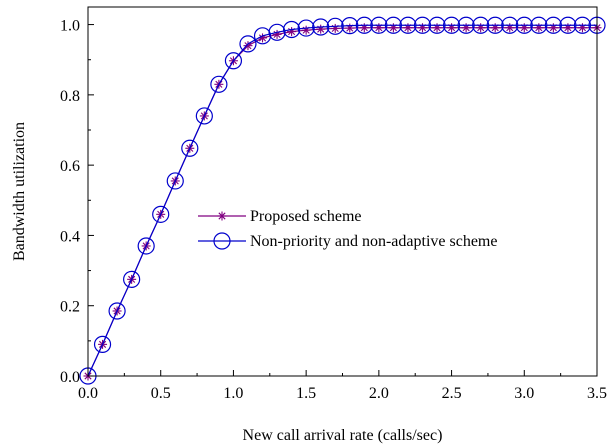 The height and width of the screenshot is (448, 610). I want to click on y-tick-label: 0.0, so click(70, 377).